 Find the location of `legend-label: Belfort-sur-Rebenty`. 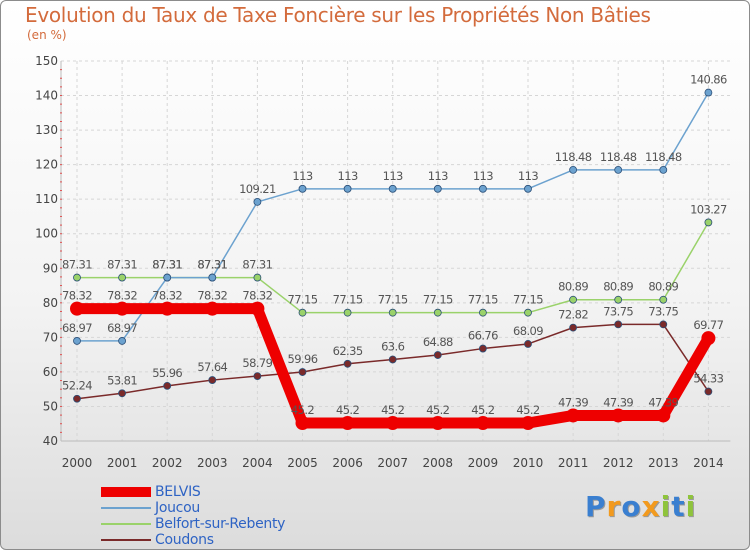

legend-label: Belfort-sur-Rebenty is located at coordinates (220, 524).